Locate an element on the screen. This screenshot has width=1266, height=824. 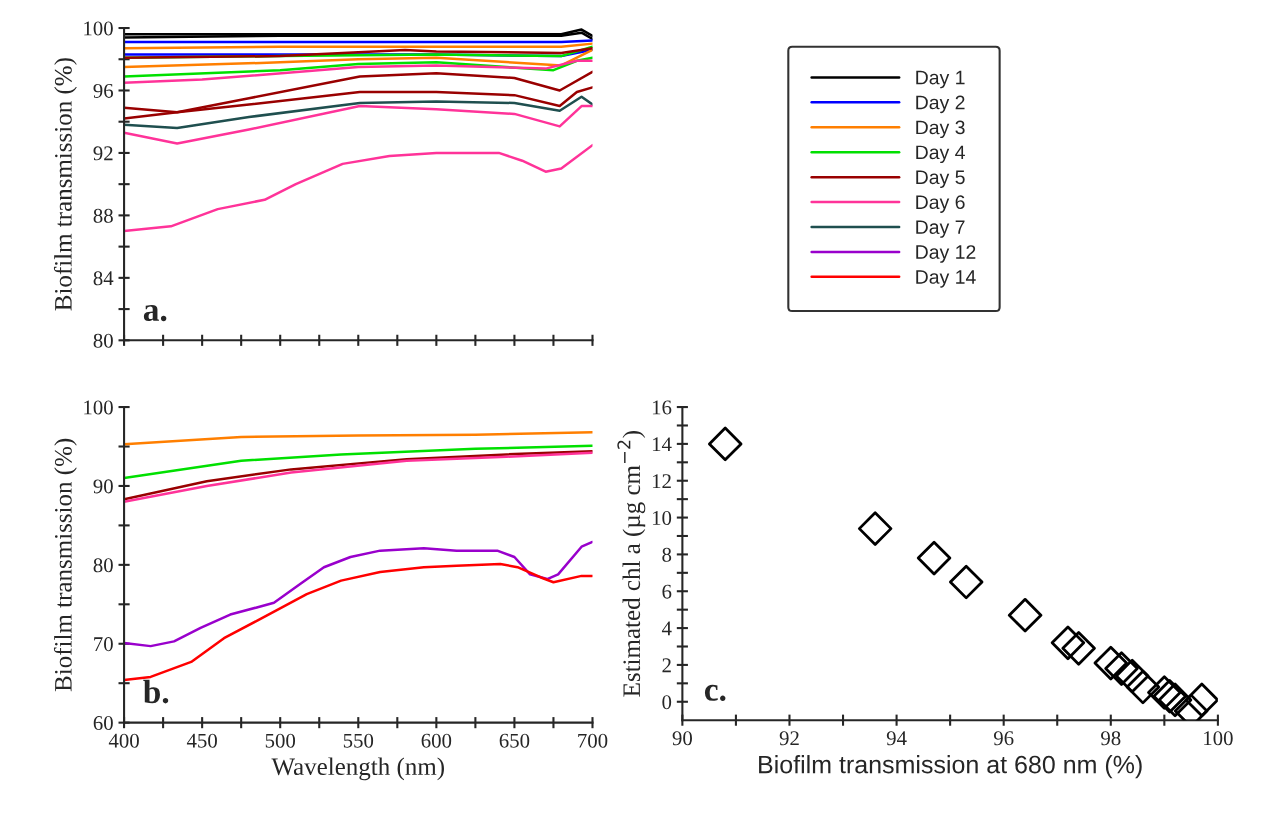
y-tick-label: 0 is located at coordinates (667, 702).